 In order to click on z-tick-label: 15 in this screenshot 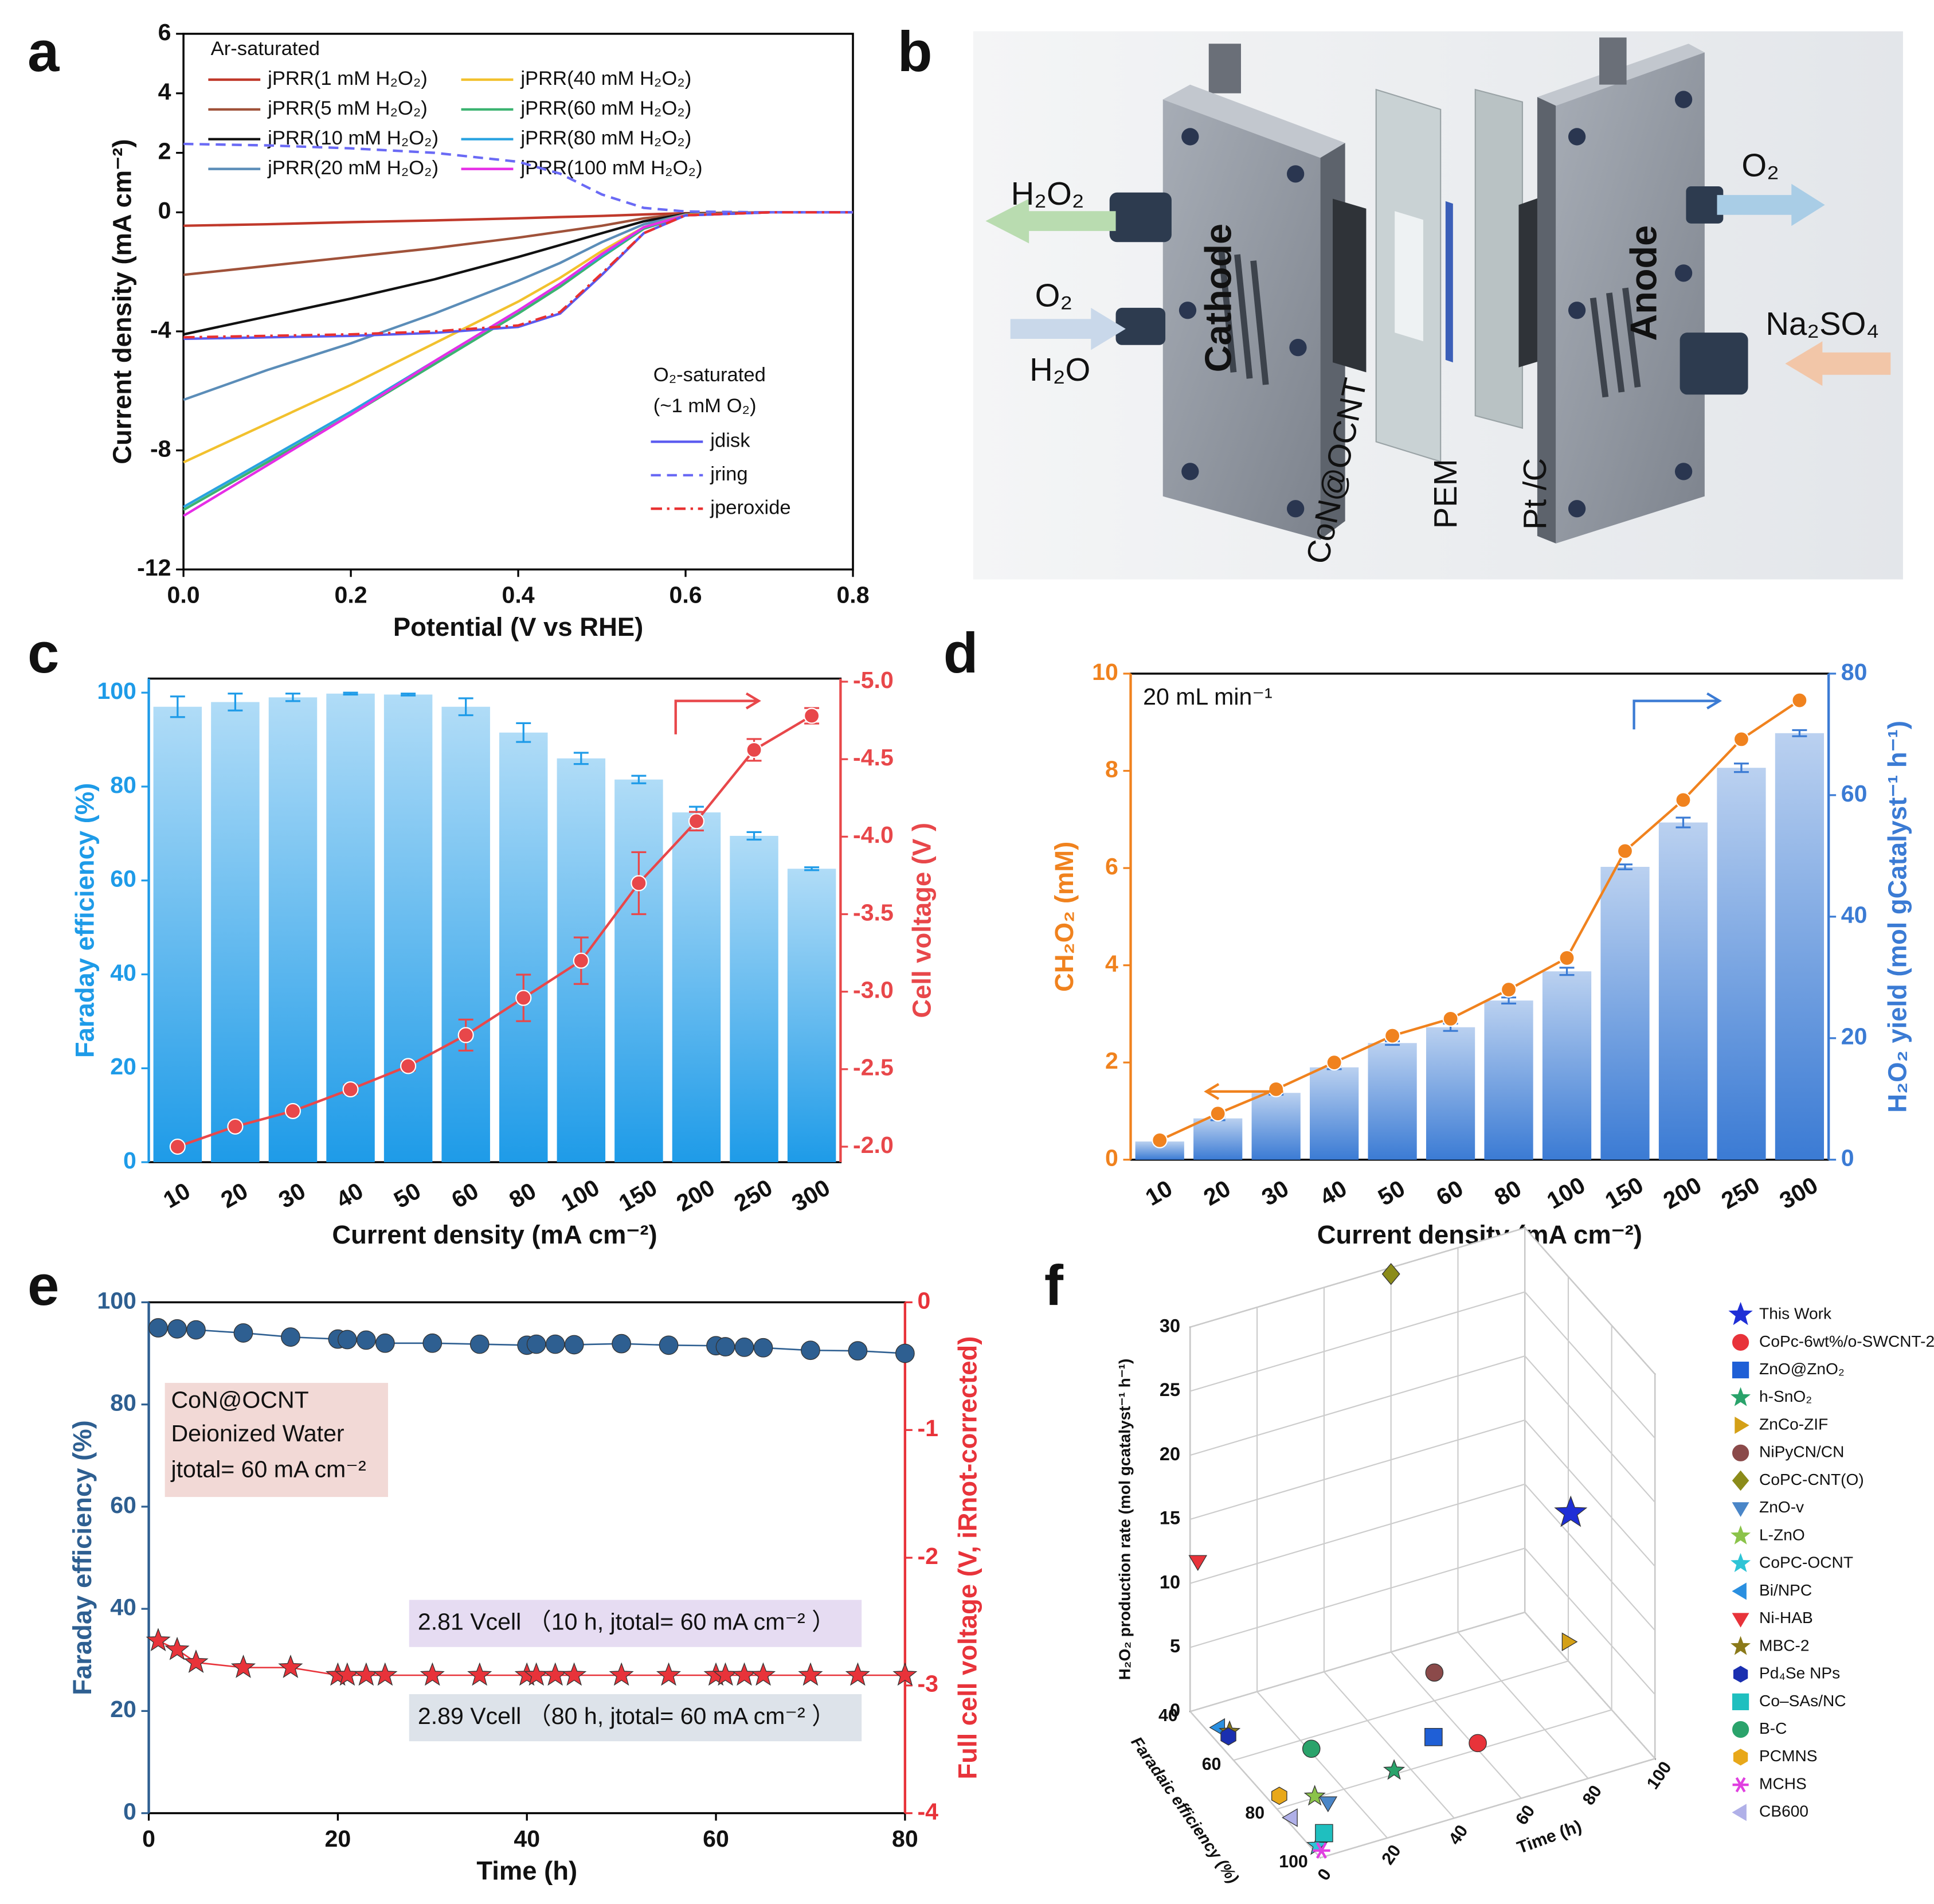, I will do `click(1170, 1518)`.